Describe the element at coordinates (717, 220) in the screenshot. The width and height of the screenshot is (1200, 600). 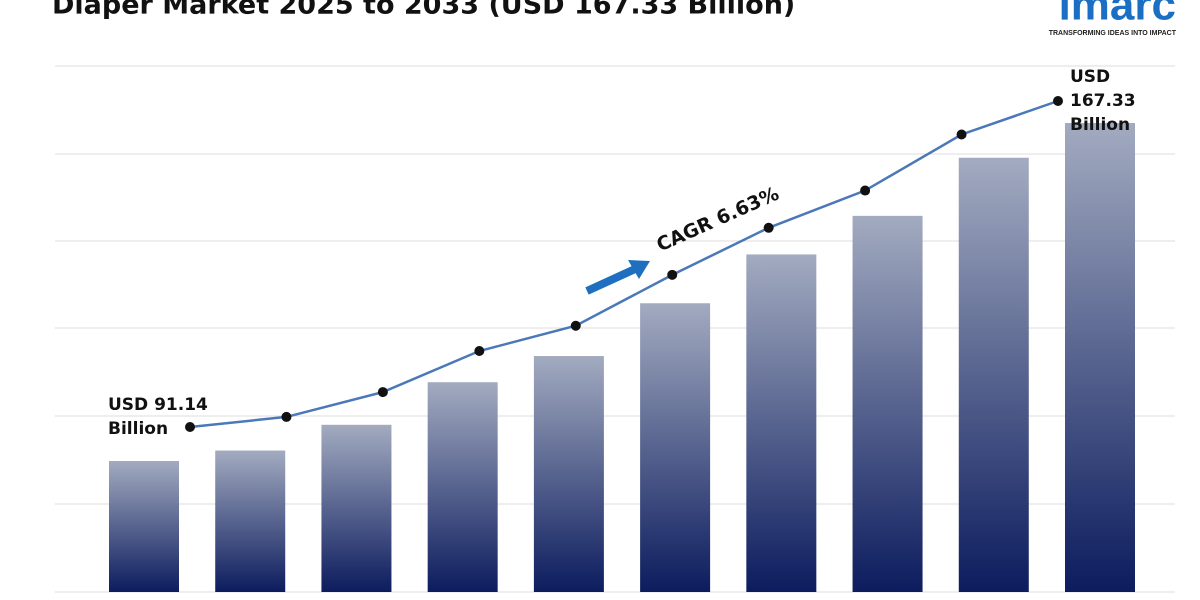
I see `cagr-annotation: CAGR 6.63%` at that location.